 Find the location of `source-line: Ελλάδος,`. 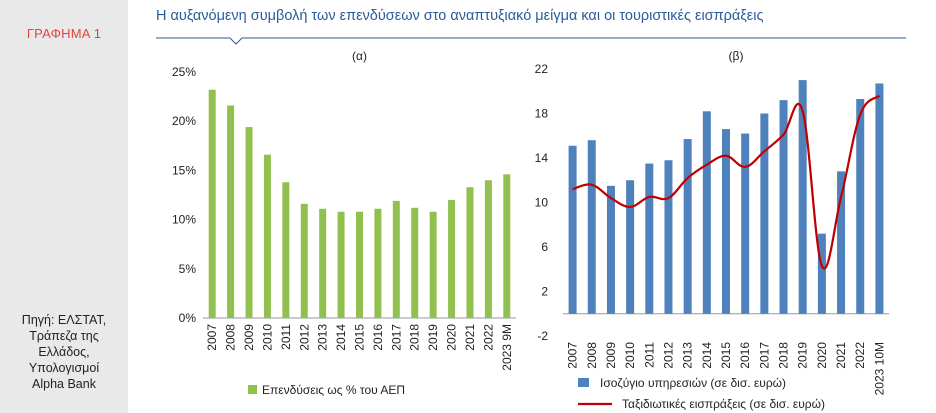

source-line: Ελλάδος, is located at coordinates (64, 352).